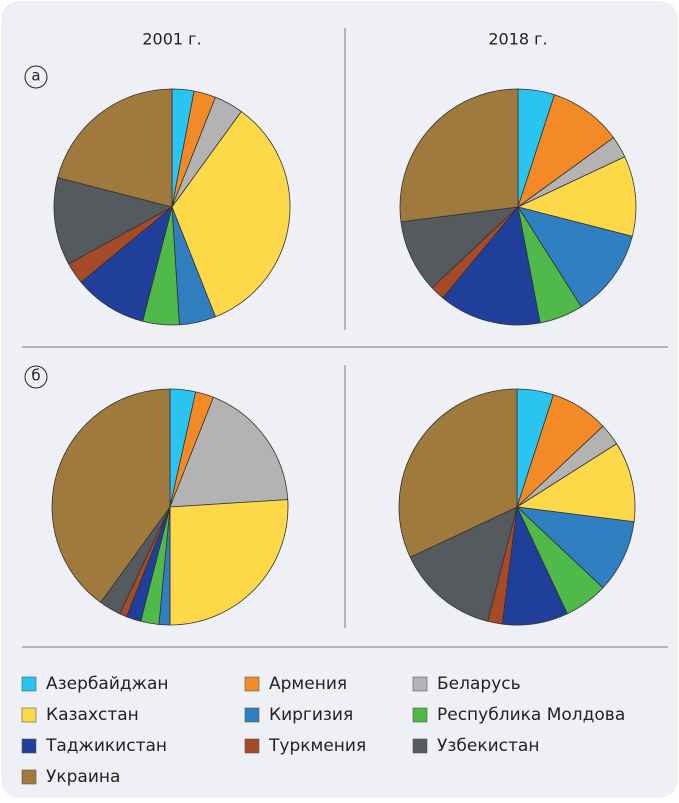  Describe the element at coordinates (488, 746) in the screenshot. I see `legend-label: Узбекистан` at that location.